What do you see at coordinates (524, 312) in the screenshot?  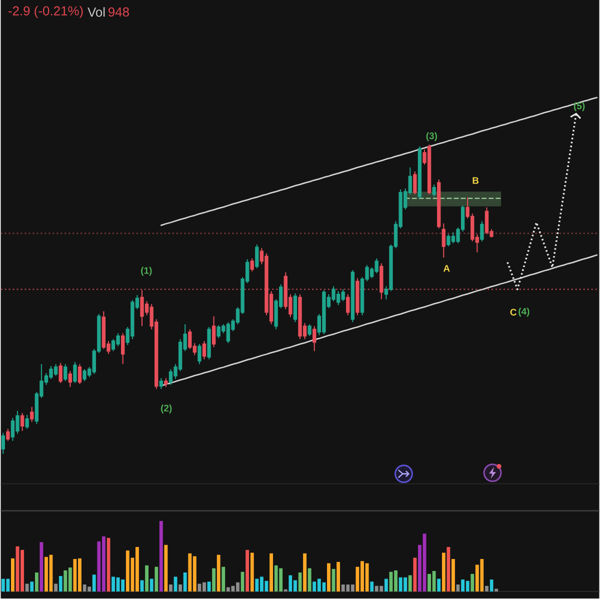 I see `annotation: (4)` at bounding box center [524, 312].